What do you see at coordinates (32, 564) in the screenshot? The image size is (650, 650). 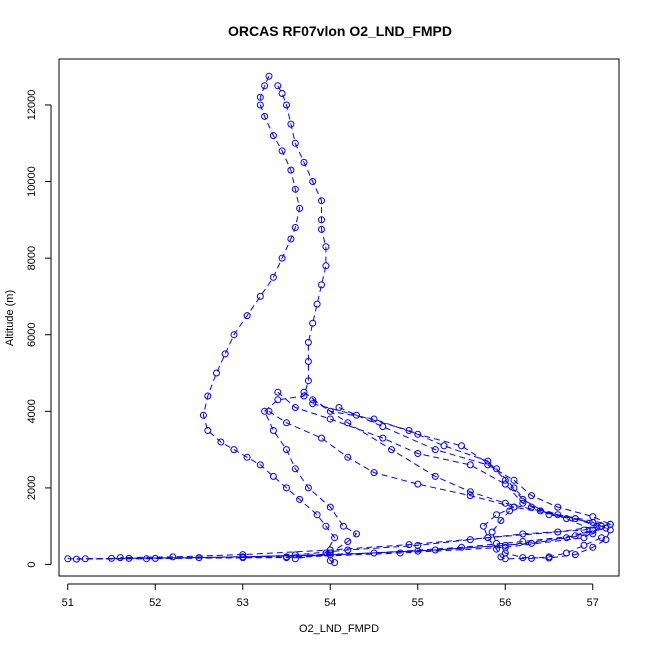 I see `y-tick-label: 0` at bounding box center [32, 564].